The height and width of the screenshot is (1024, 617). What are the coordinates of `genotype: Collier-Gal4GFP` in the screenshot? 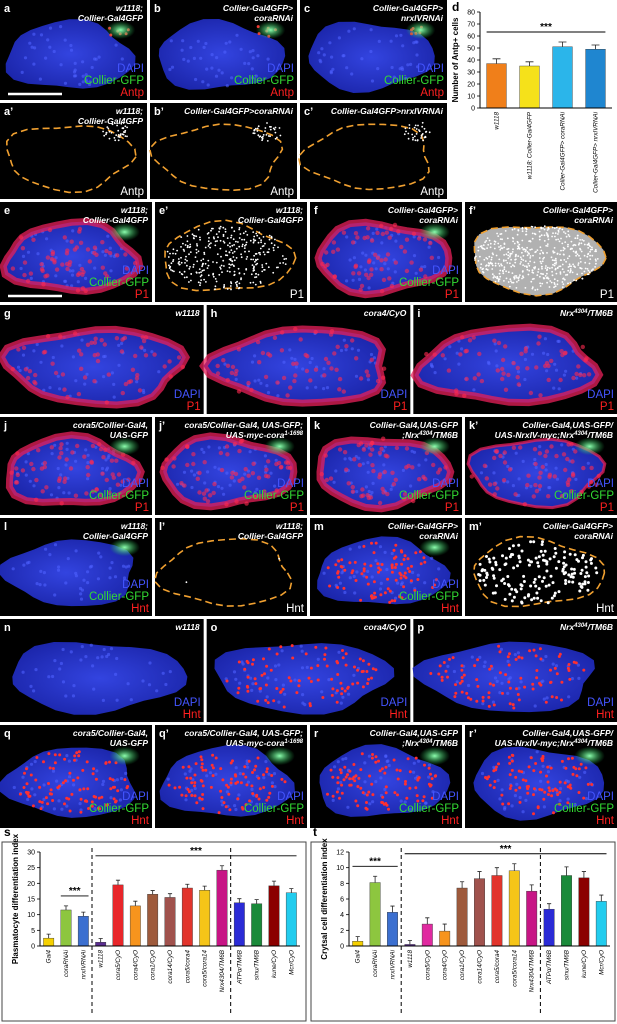 It's located at (116, 536).